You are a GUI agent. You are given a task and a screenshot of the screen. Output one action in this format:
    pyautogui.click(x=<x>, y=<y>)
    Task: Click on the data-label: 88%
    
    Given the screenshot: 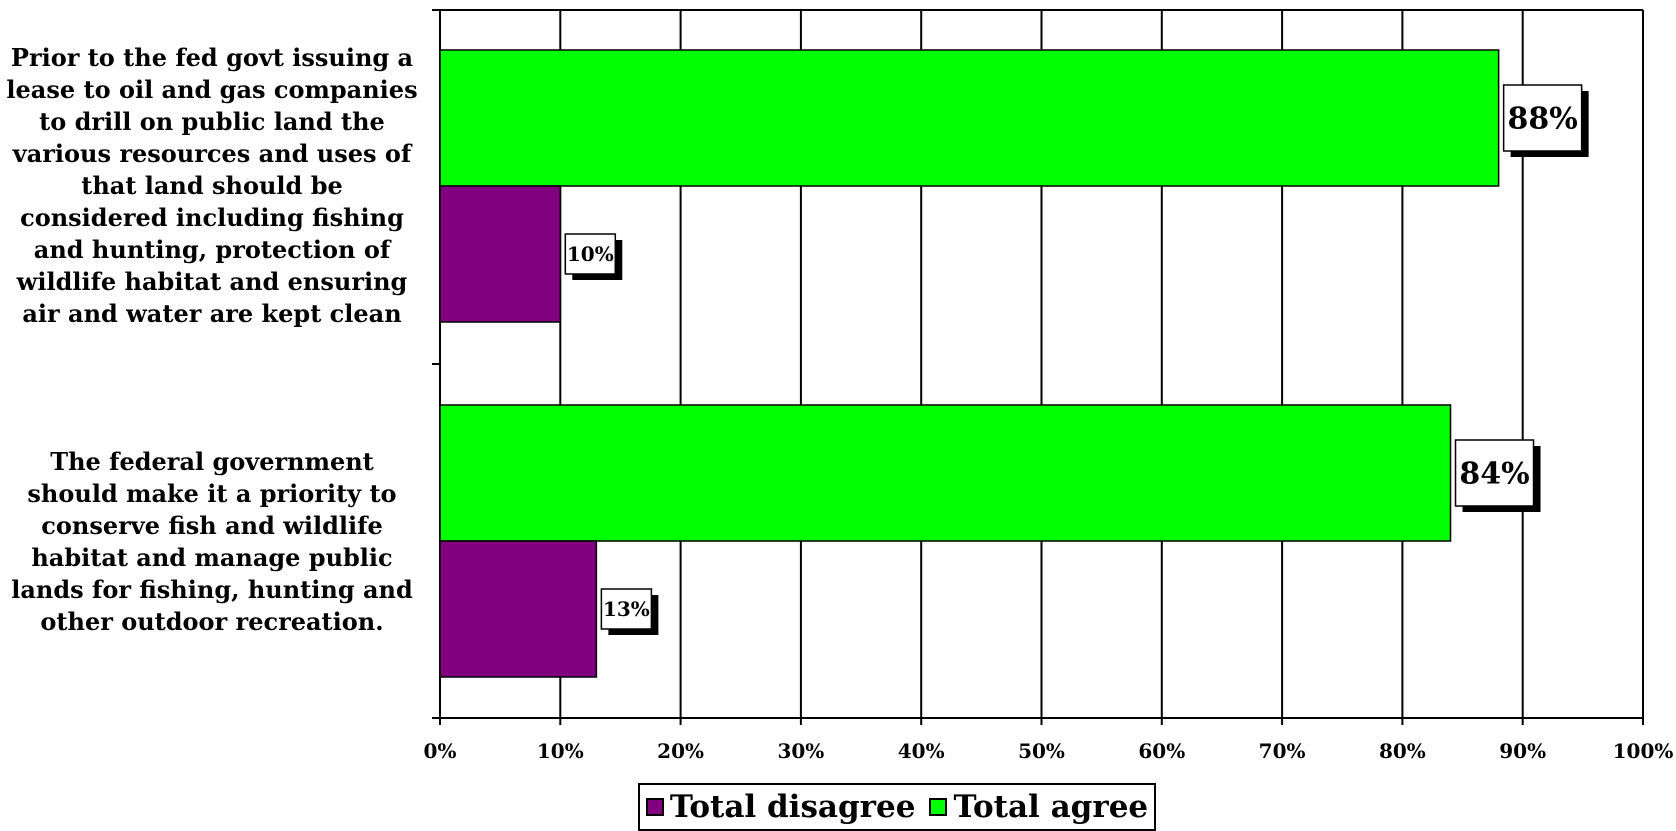 What is the action you would take?
    pyautogui.click(x=1543, y=119)
    